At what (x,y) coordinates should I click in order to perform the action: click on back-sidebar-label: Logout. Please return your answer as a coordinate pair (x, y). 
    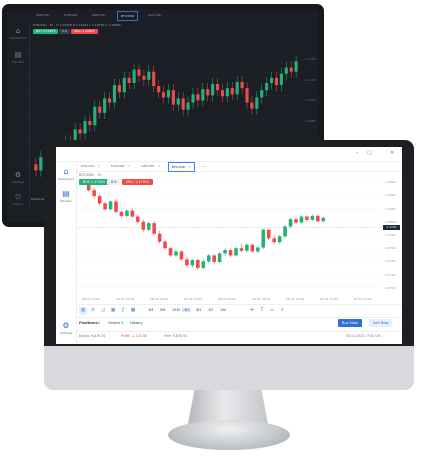
    Looking at the image, I should click on (18, 204).